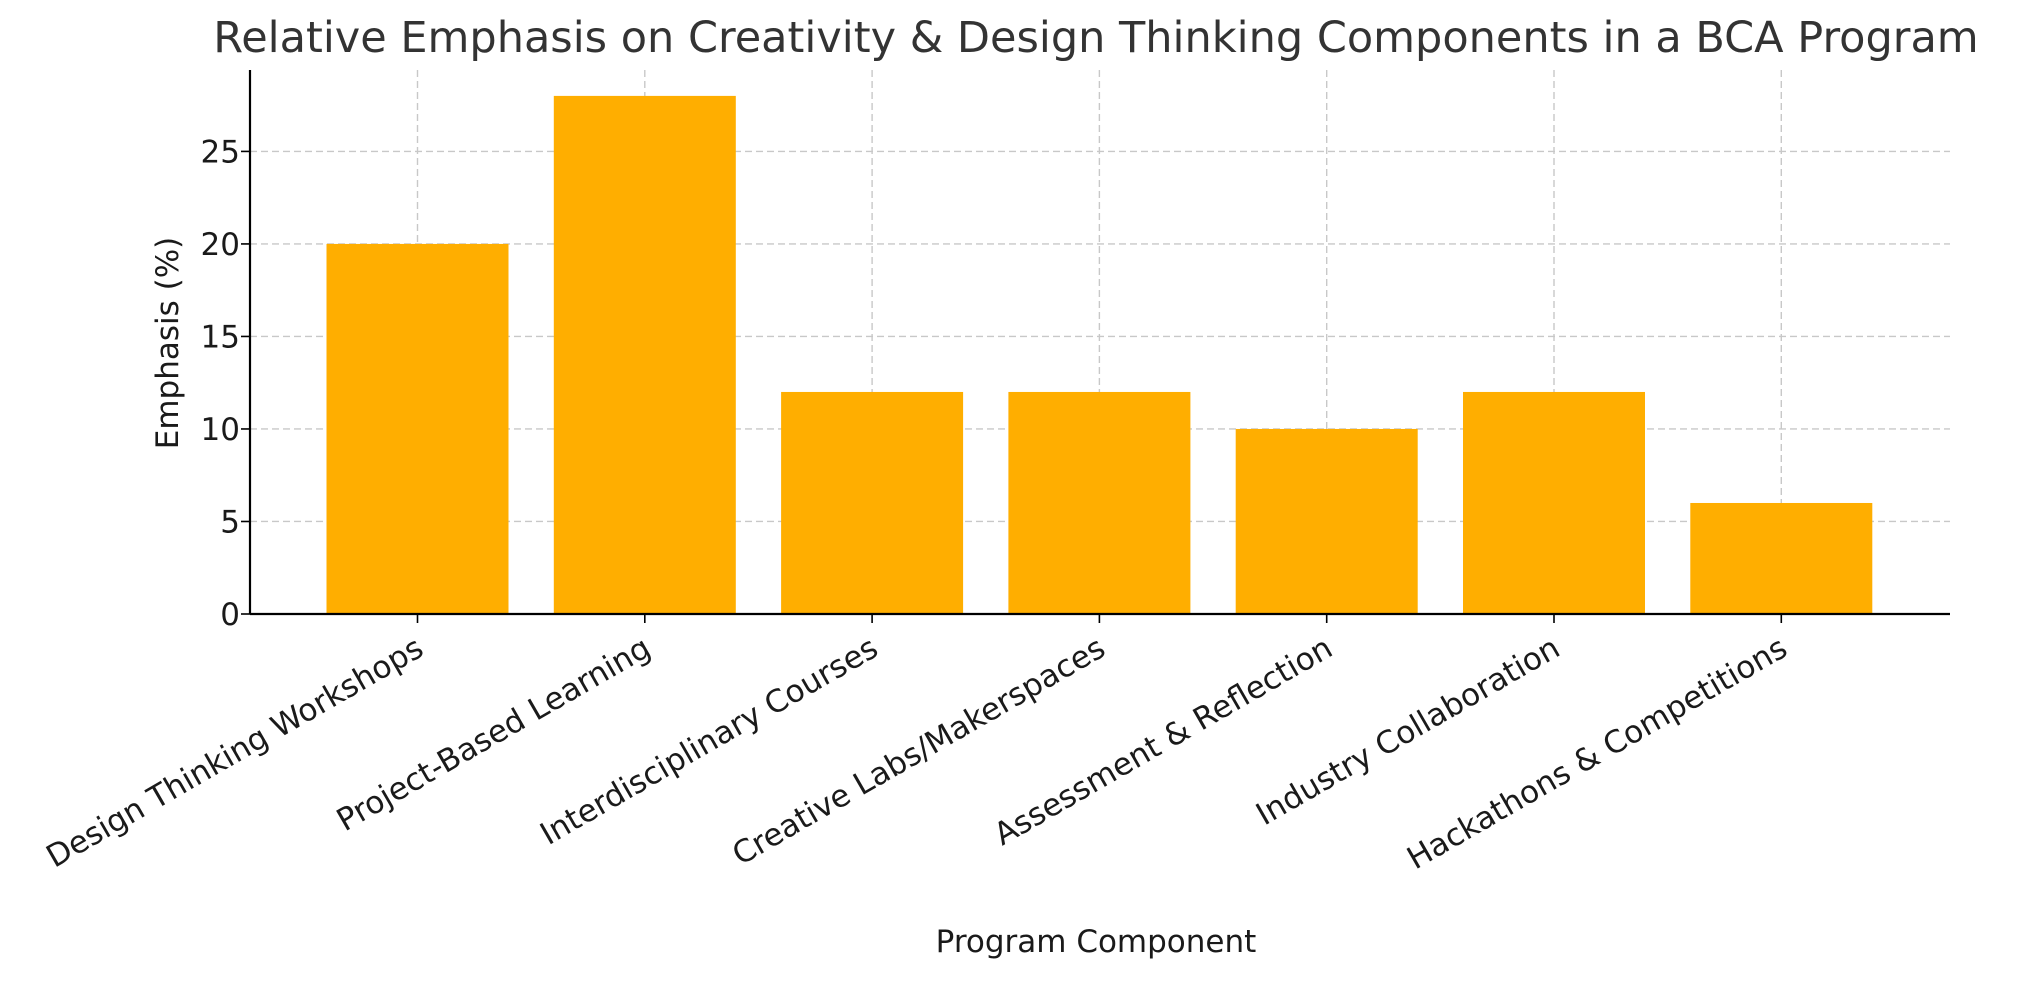  Describe the element at coordinates (168, 343) in the screenshot. I see `y-axis-title: Emphasis (%)` at that location.